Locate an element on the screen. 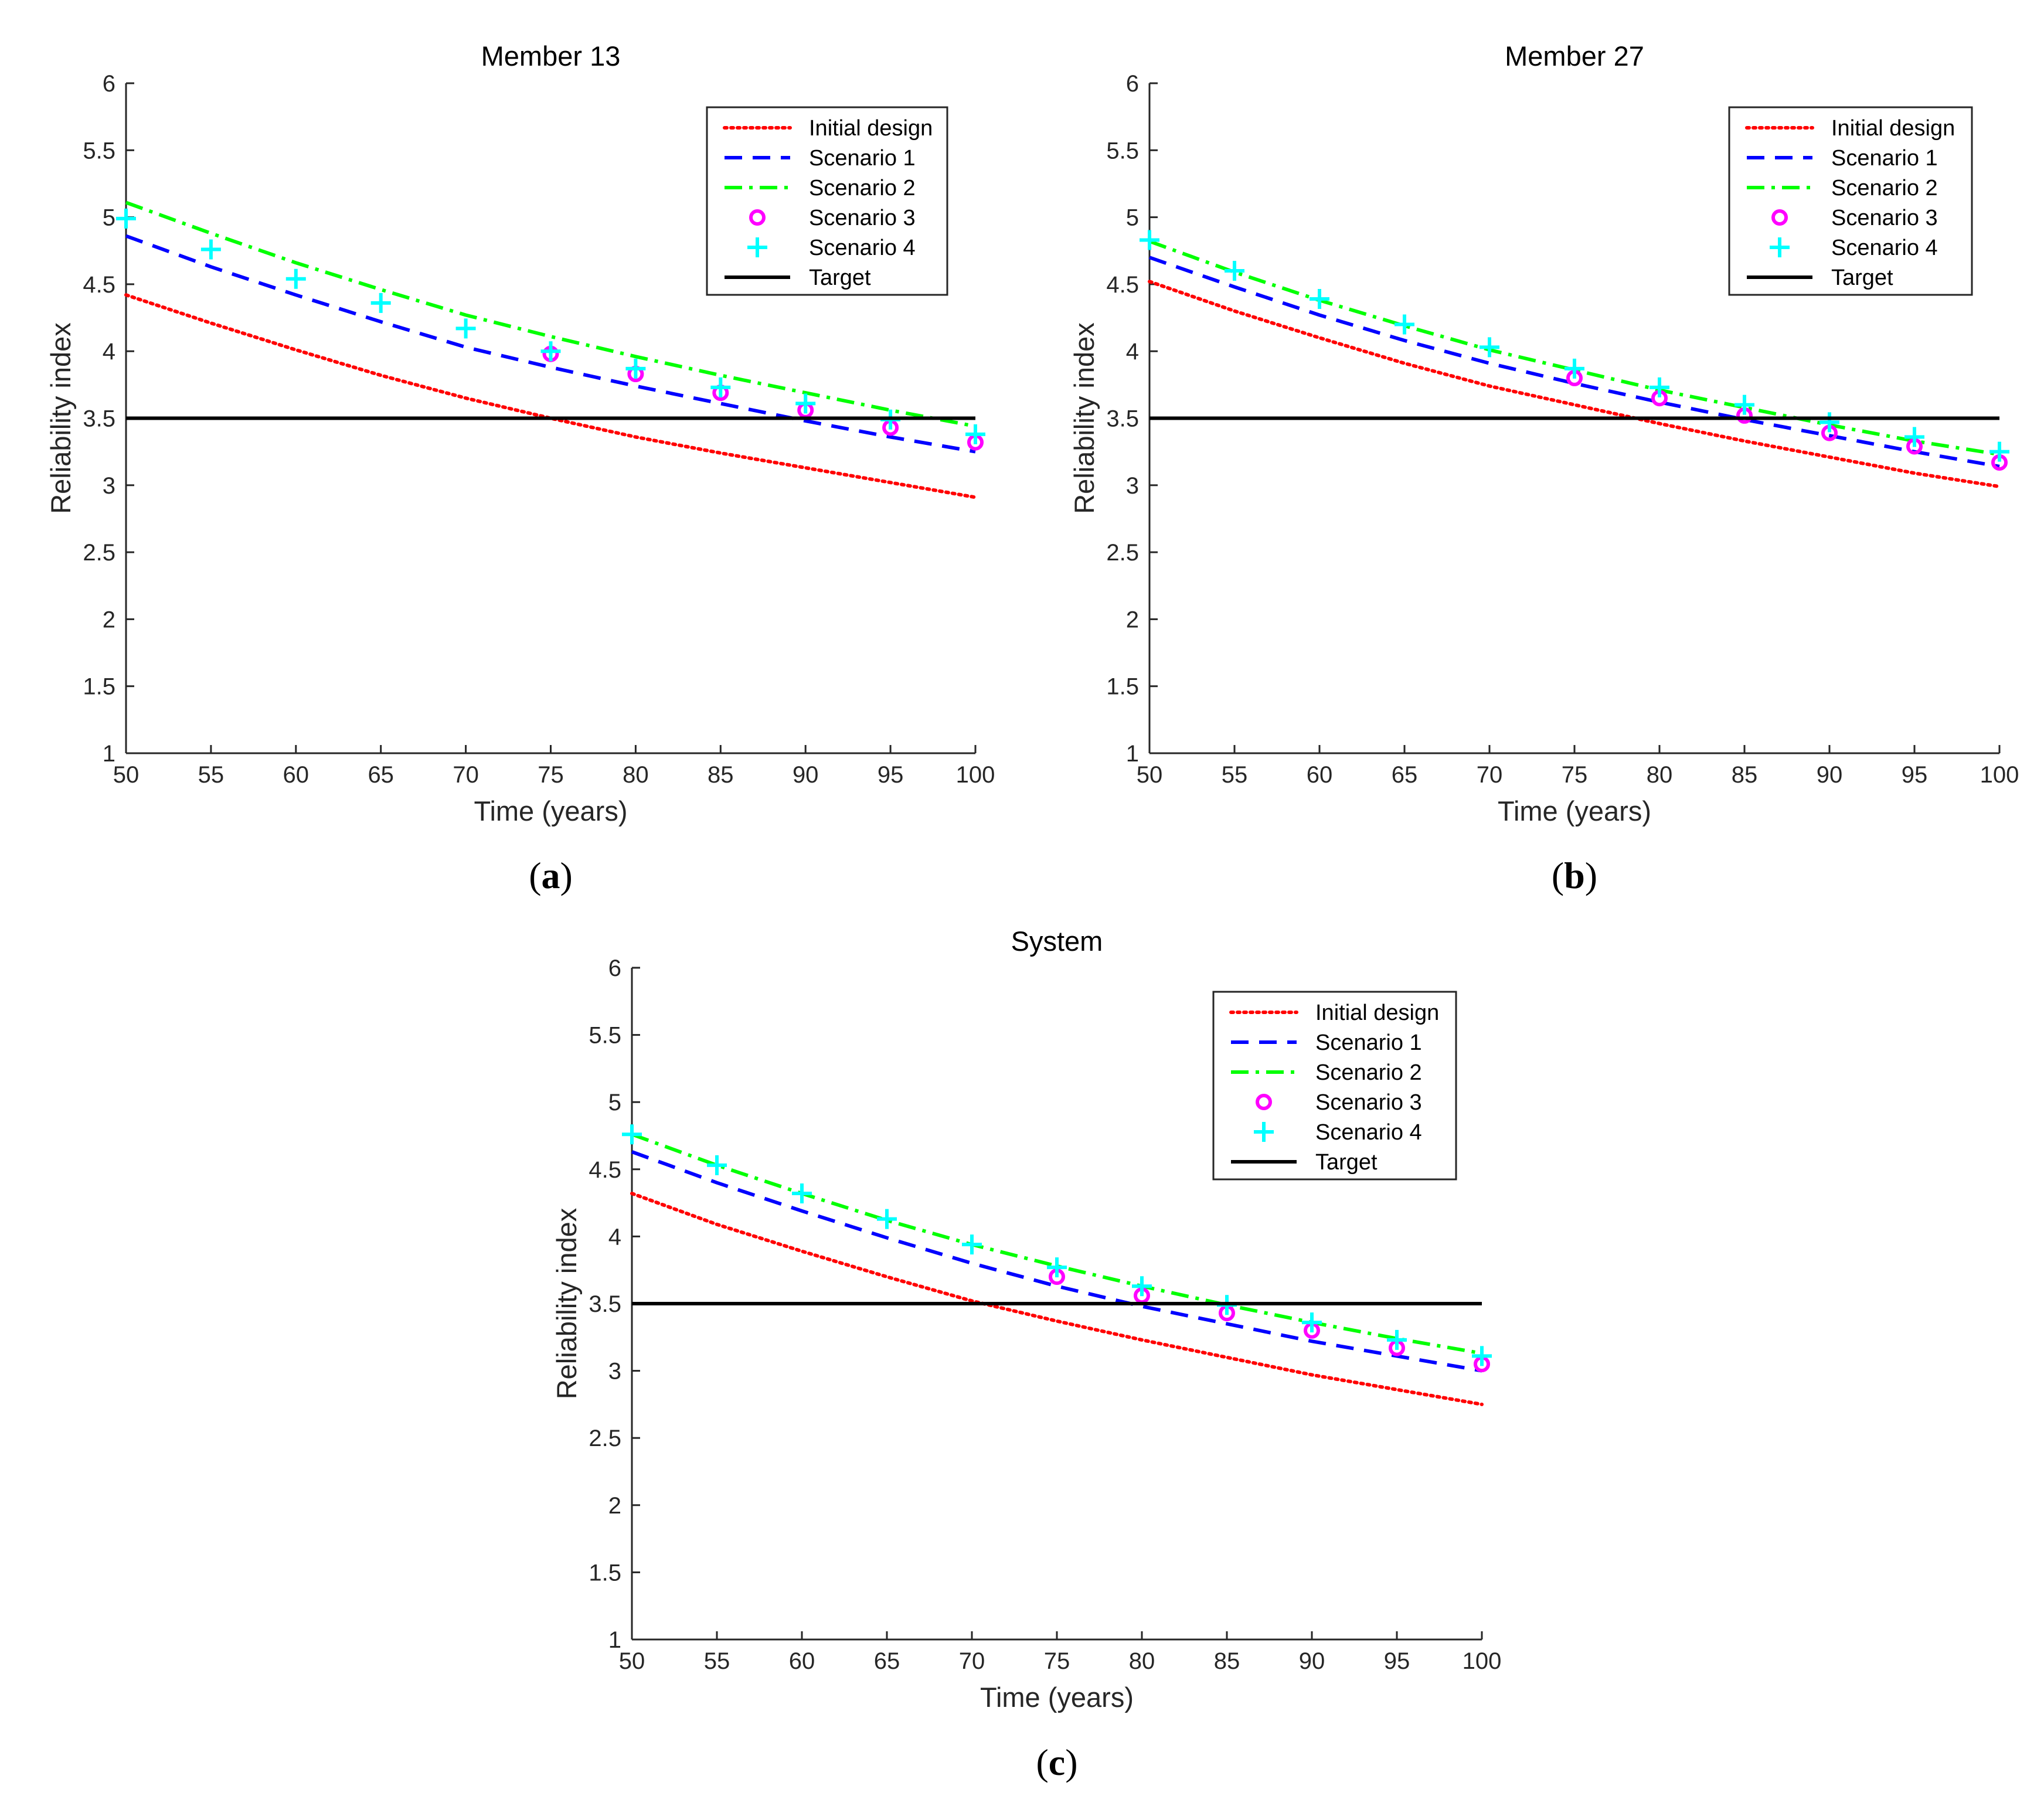  chart-b-xtick-label: 55 is located at coordinates (1235, 775).